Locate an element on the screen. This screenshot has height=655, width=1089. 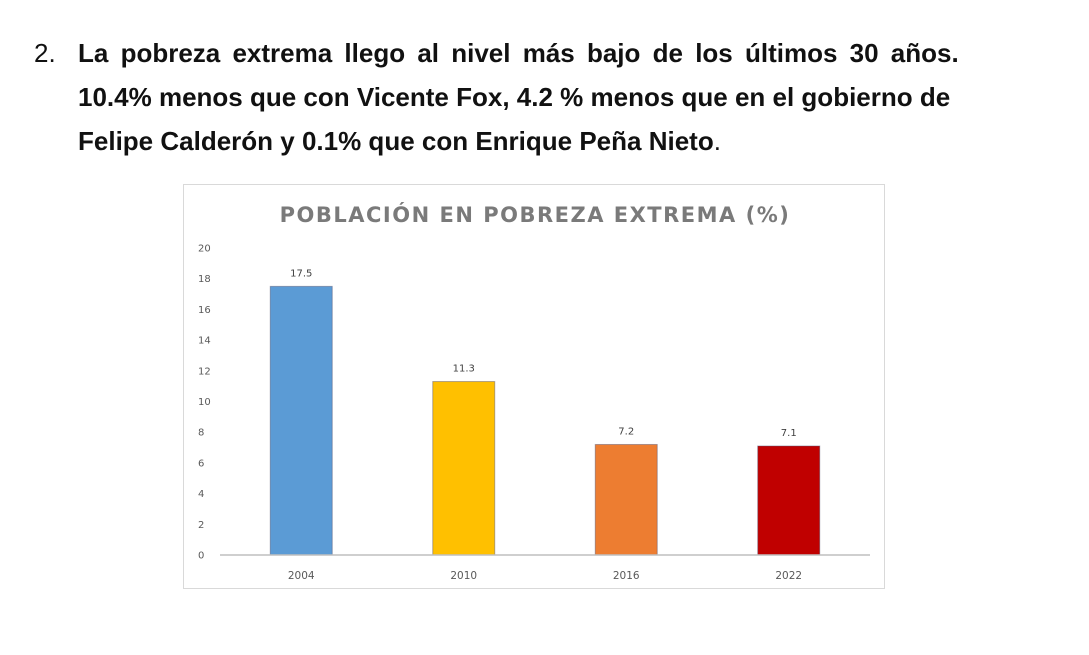
bar-2016 is located at coordinates (626, 499).